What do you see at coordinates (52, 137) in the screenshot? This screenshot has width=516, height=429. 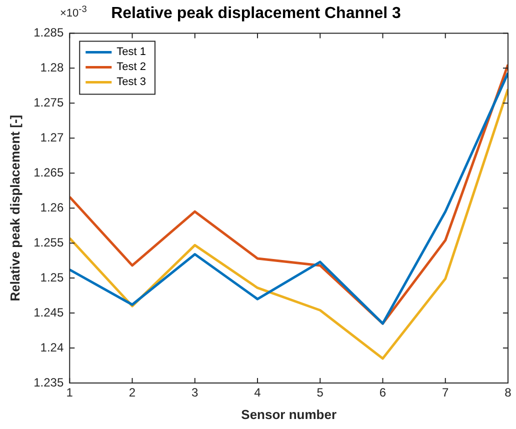 I see `y-tick-label: 1.27` at bounding box center [52, 137].